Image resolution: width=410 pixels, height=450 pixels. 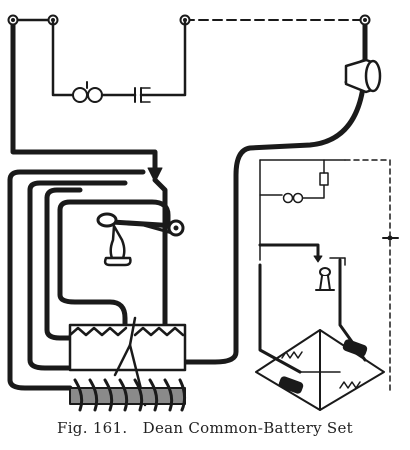 What do you see at coordinates (205, 428) in the screenshot?
I see `figure-caption: Fig. 161. Dean Common-Battery Set` at bounding box center [205, 428].